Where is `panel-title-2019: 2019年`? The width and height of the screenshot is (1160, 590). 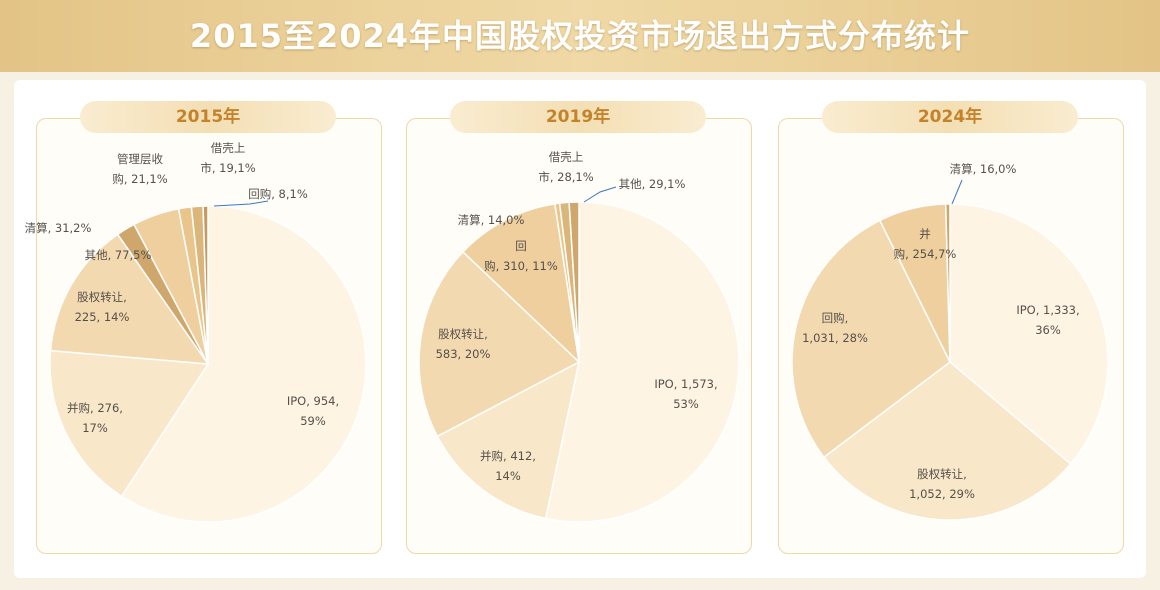 panel-title-2019: 2019年 is located at coordinates (578, 117).